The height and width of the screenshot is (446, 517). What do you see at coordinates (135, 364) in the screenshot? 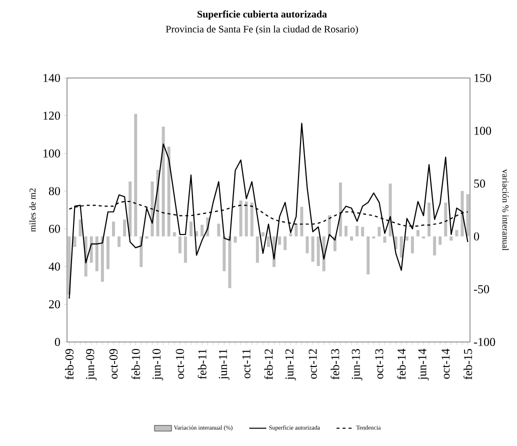
I see `x-tick-label: feb-10` at bounding box center [135, 364].